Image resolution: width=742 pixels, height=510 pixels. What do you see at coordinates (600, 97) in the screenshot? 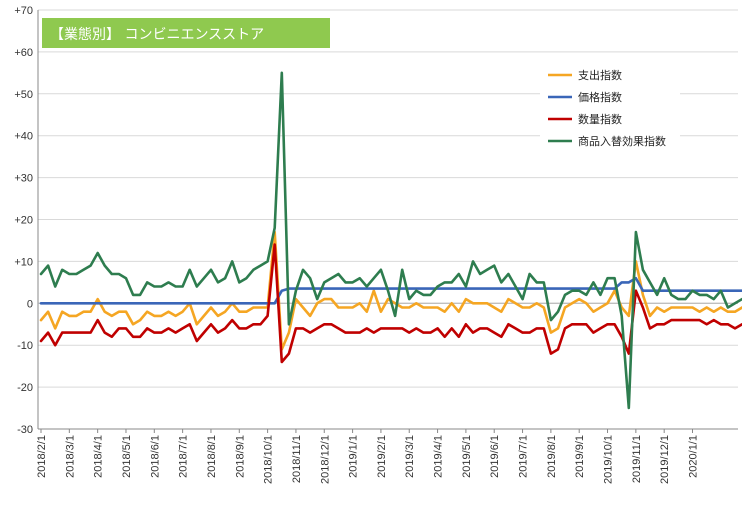
I see `legend-label: 価格指数` at bounding box center [600, 97].